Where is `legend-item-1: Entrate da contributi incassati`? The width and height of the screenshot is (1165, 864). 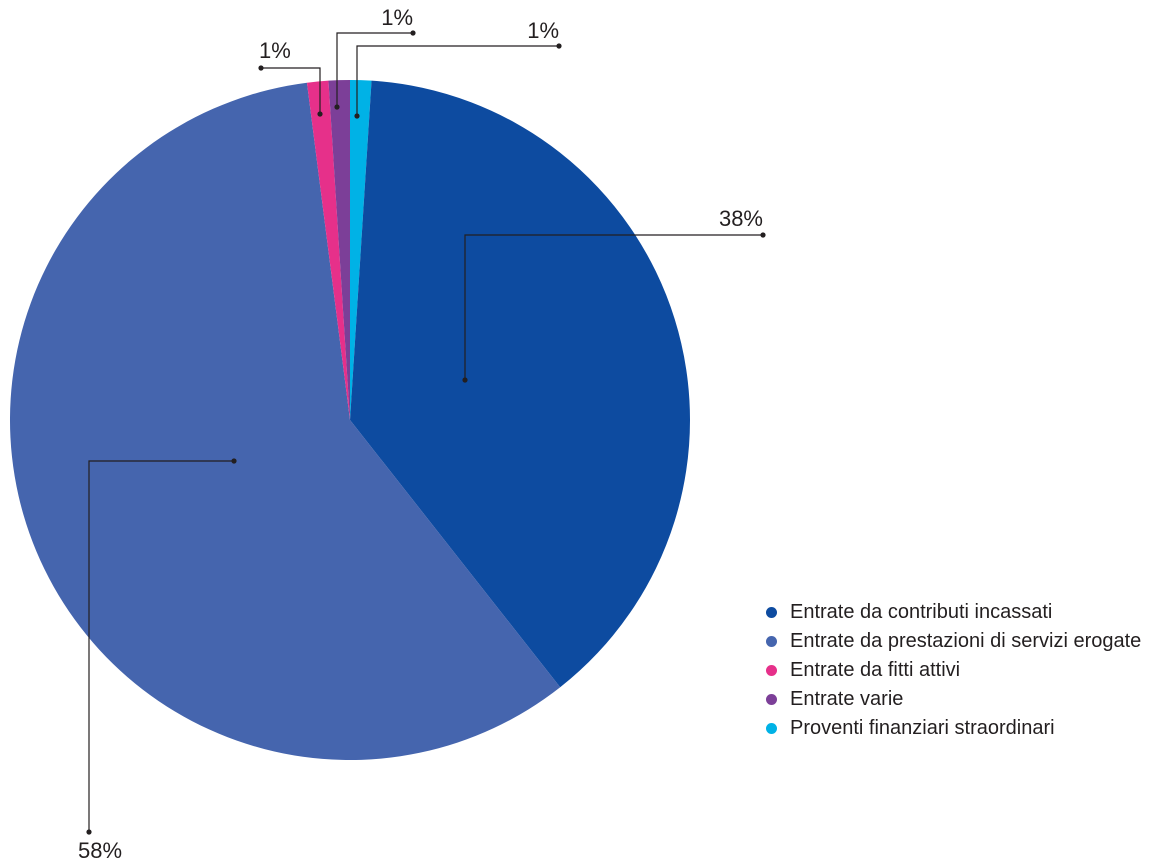
legend-item-1: Entrate da contributi incassati is located at coordinates (953, 612).